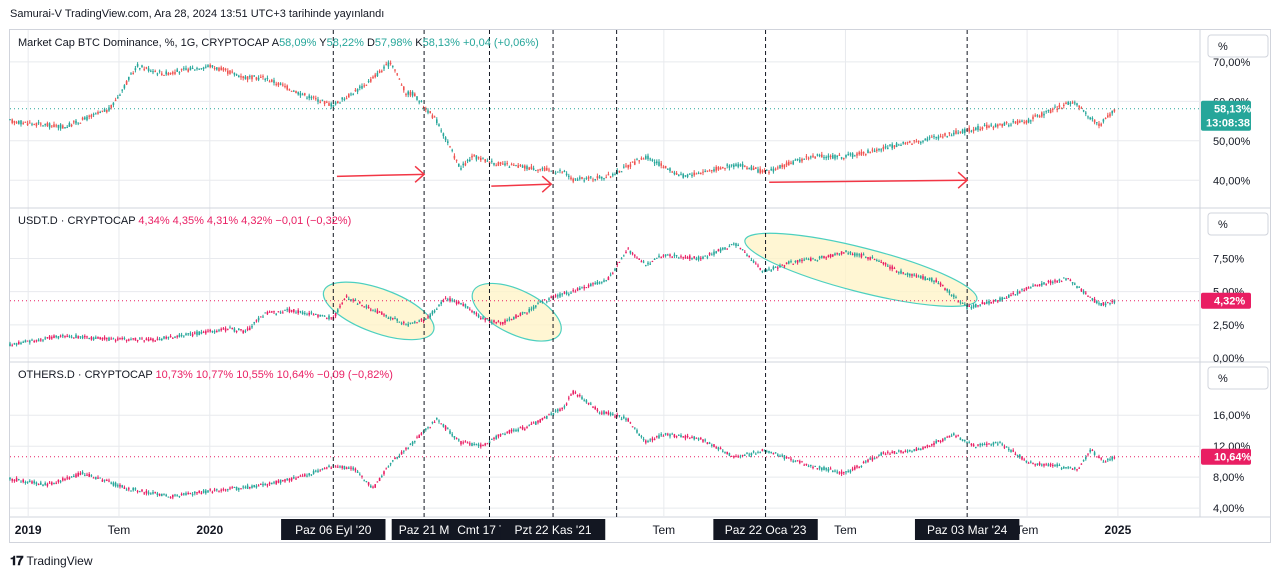  I want to click on footer: 𝟏𝟕 TradingView, so click(51, 561).